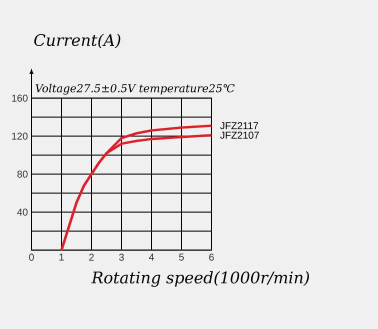  What do you see at coordinates (239, 126) in the screenshot?
I see `series-label: JFZ2117` at bounding box center [239, 126].